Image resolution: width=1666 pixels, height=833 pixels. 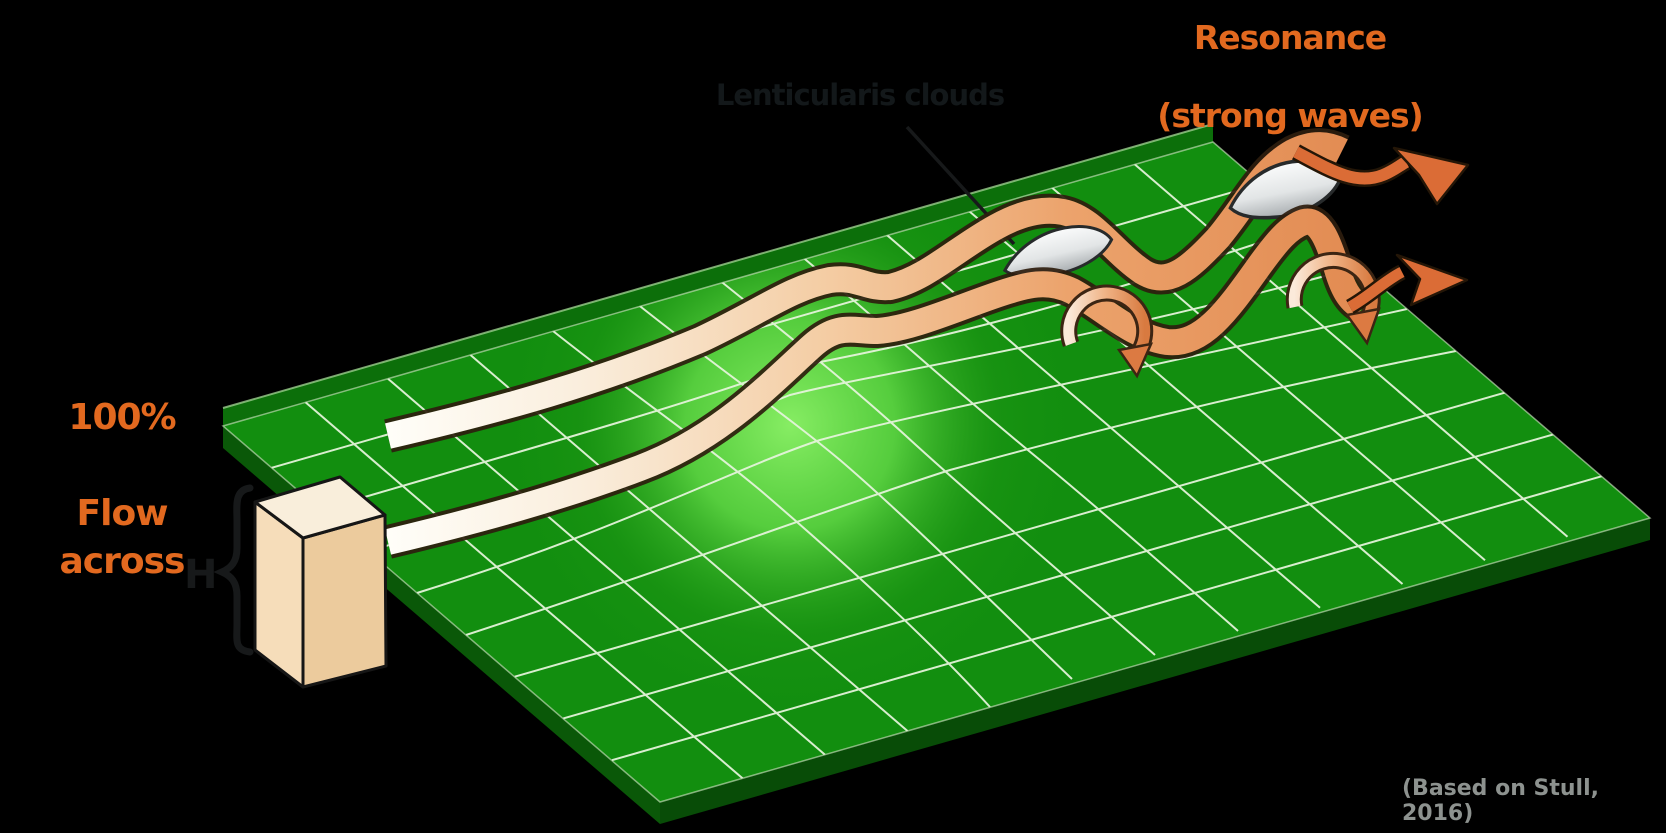 What do you see at coordinates (122, 537) in the screenshot?
I see `flow-label-line2: Flow across` at bounding box center [122, 537].